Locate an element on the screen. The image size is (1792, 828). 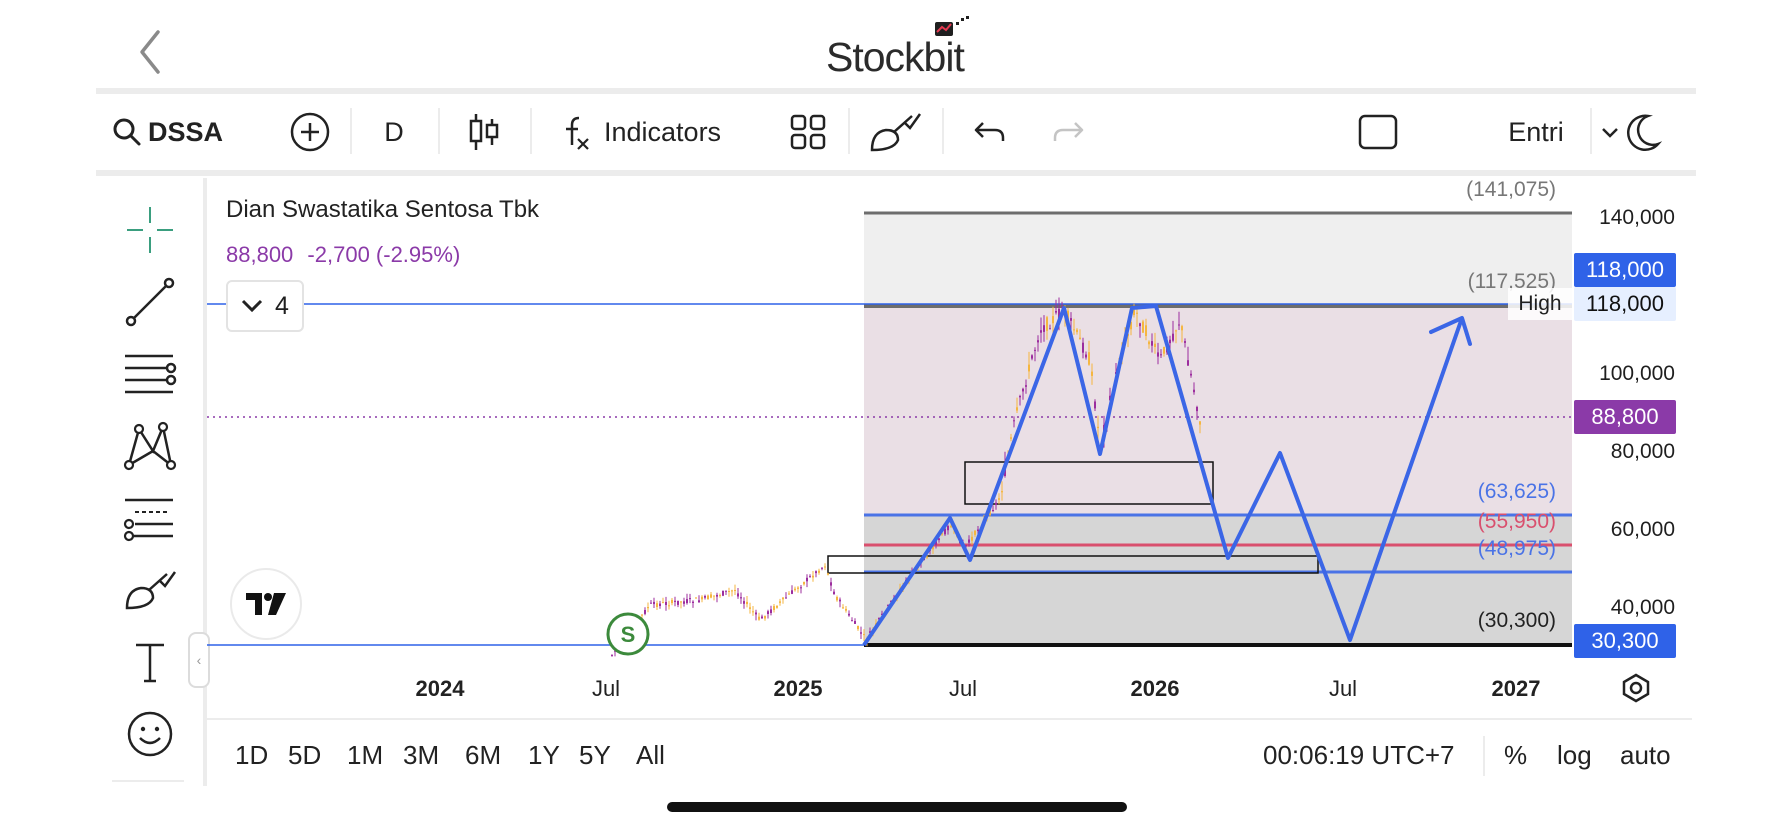
crosshair-tool is located at coordinates (150, 230).